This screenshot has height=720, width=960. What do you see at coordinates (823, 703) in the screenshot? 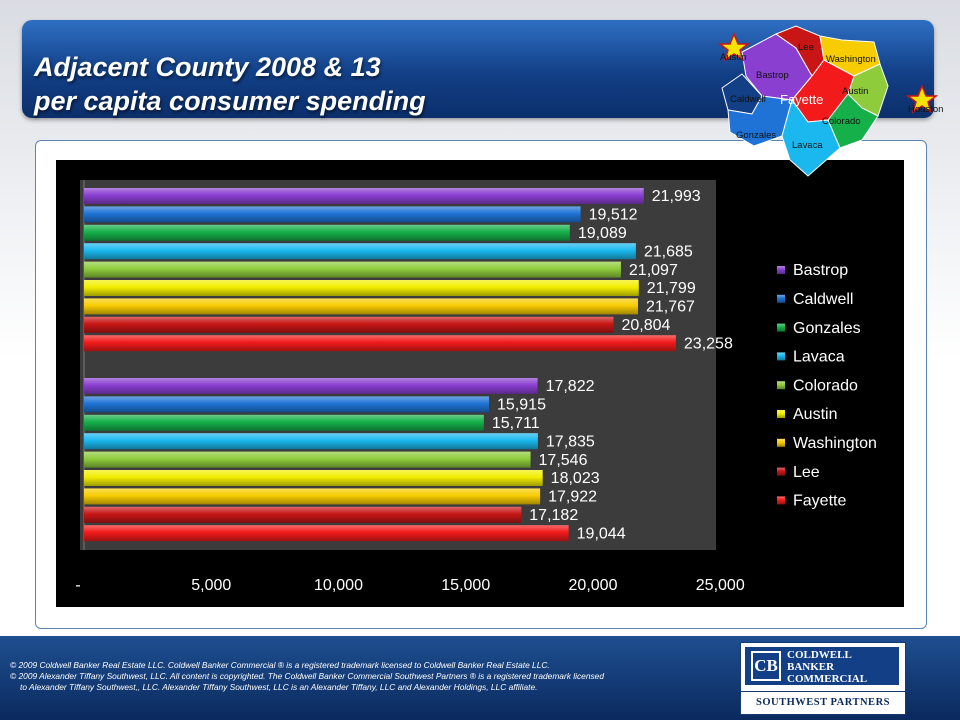
I see `logo-subtitle: SOUTHWEST PARTNERS` at bounding box center [823, 703].